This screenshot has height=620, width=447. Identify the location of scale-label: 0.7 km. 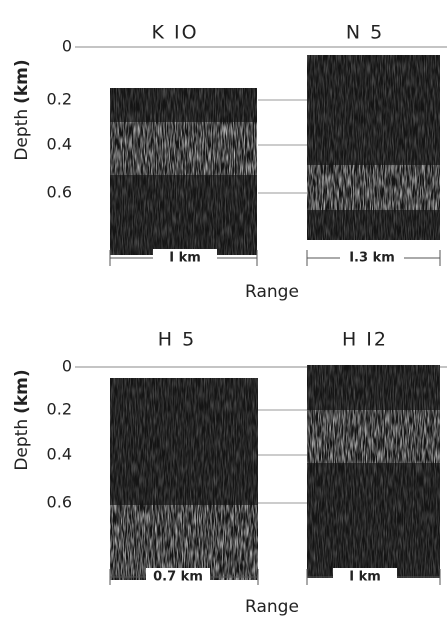
(178, 577).